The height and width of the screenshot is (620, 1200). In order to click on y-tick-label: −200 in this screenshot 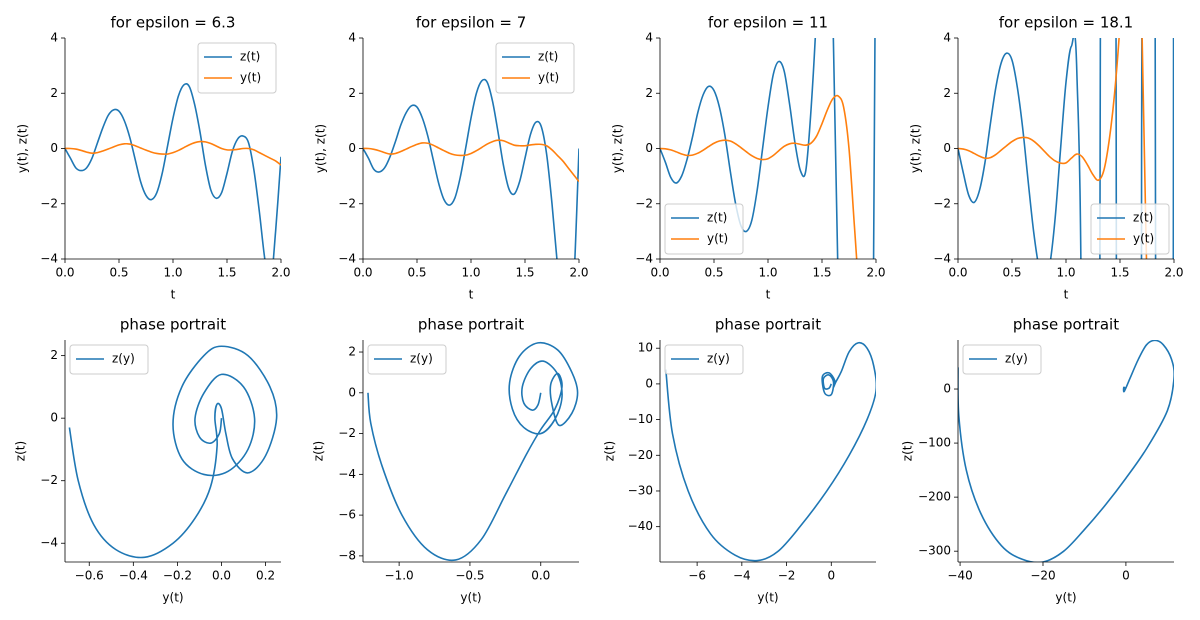, I will do `click(934, 497)`.